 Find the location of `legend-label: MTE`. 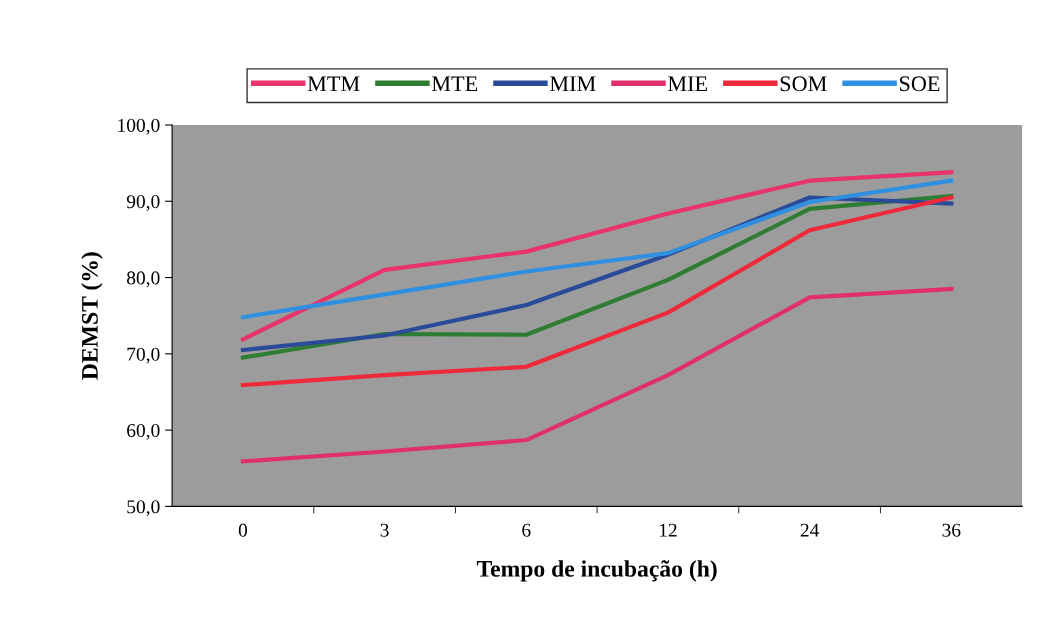

legend-label: MTE is located at coordinates (454, 84).